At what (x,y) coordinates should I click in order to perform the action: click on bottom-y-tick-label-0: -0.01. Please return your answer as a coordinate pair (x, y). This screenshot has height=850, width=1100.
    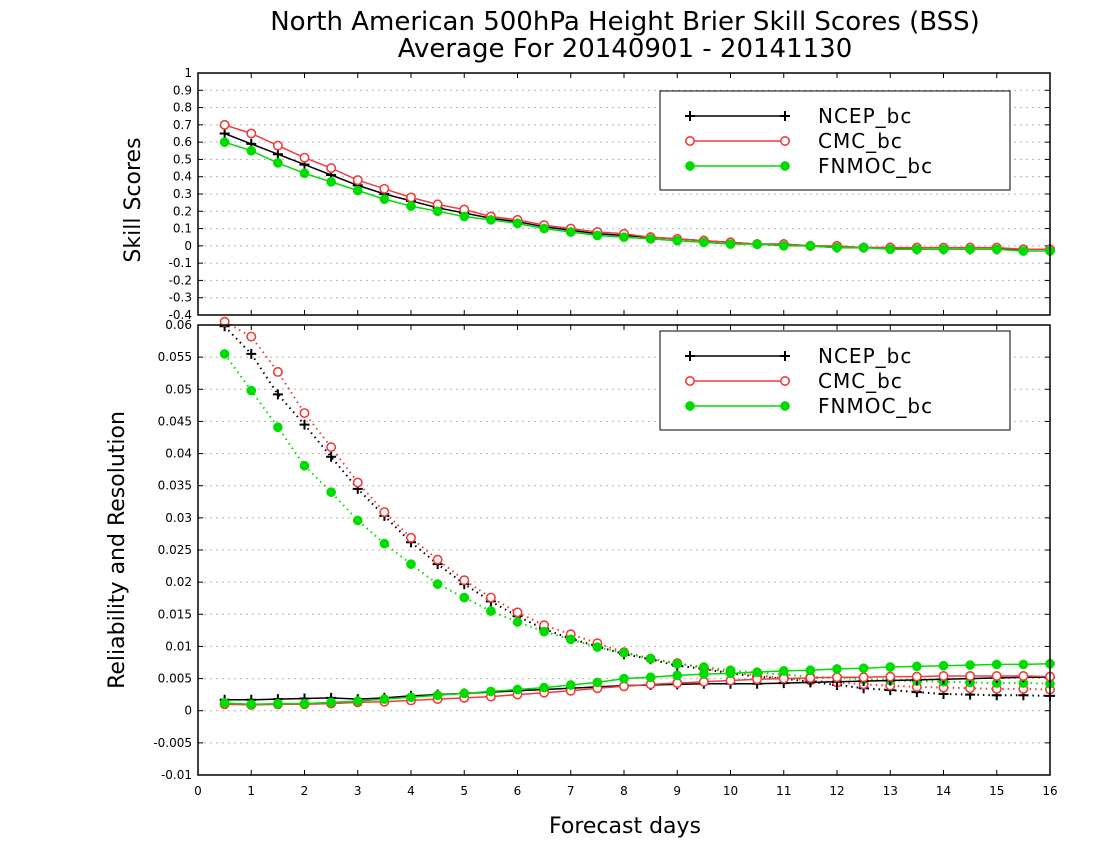
    Looking at the image, I should click on (176, 775).